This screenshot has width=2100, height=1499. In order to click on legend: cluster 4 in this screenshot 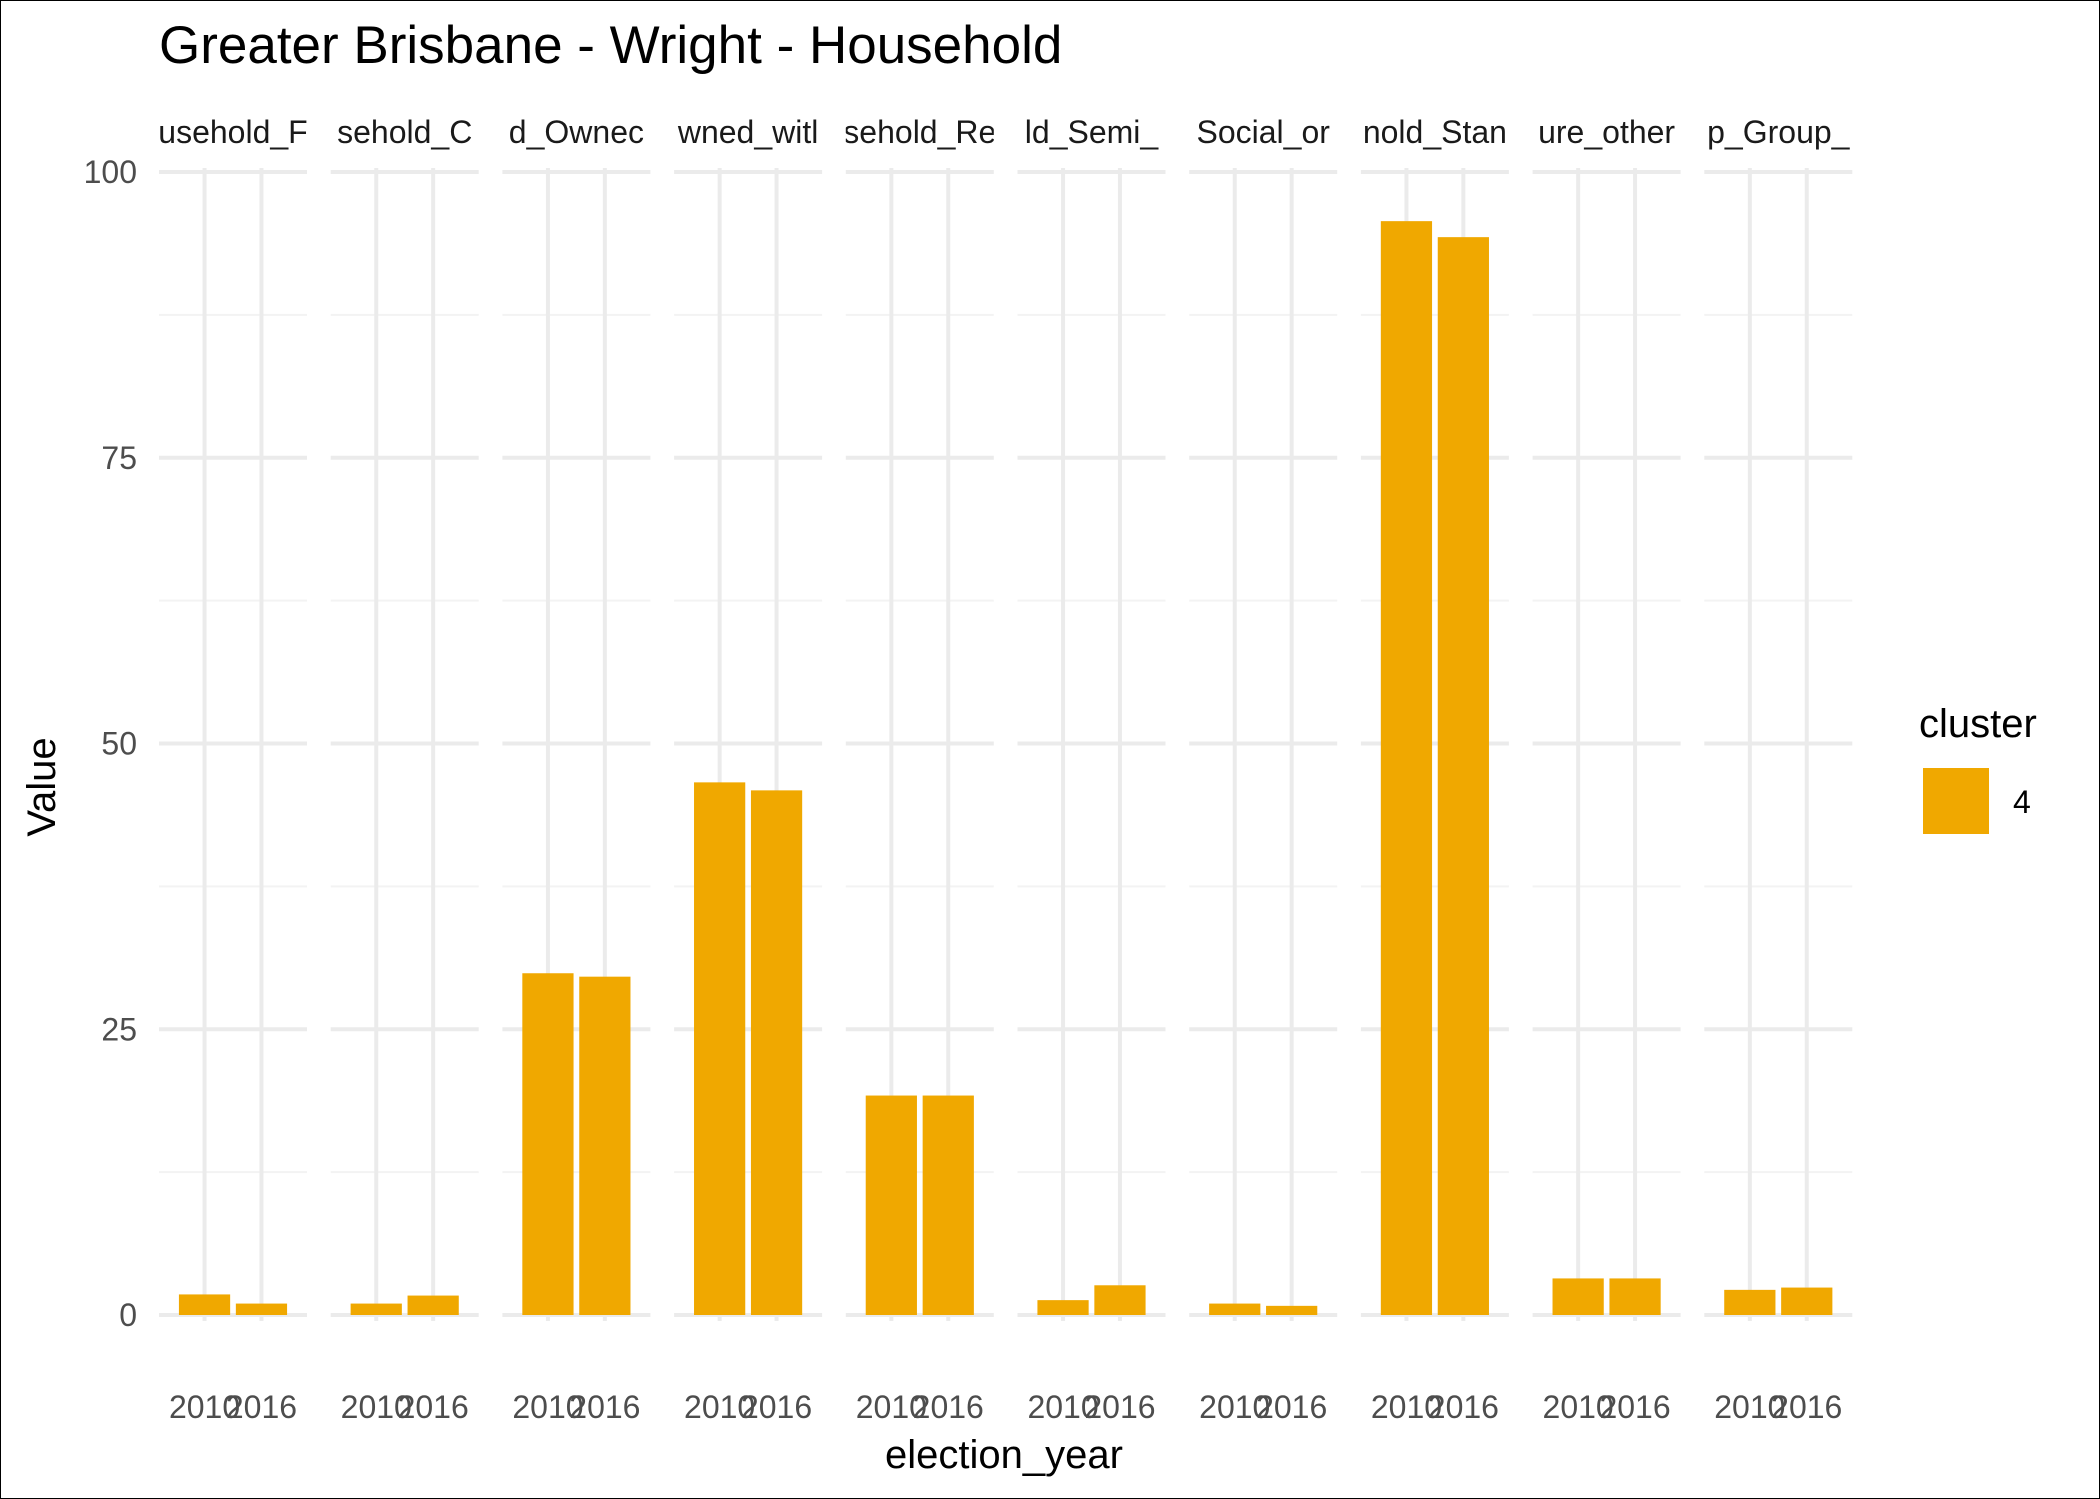, I will do `click(1978, 768)`.